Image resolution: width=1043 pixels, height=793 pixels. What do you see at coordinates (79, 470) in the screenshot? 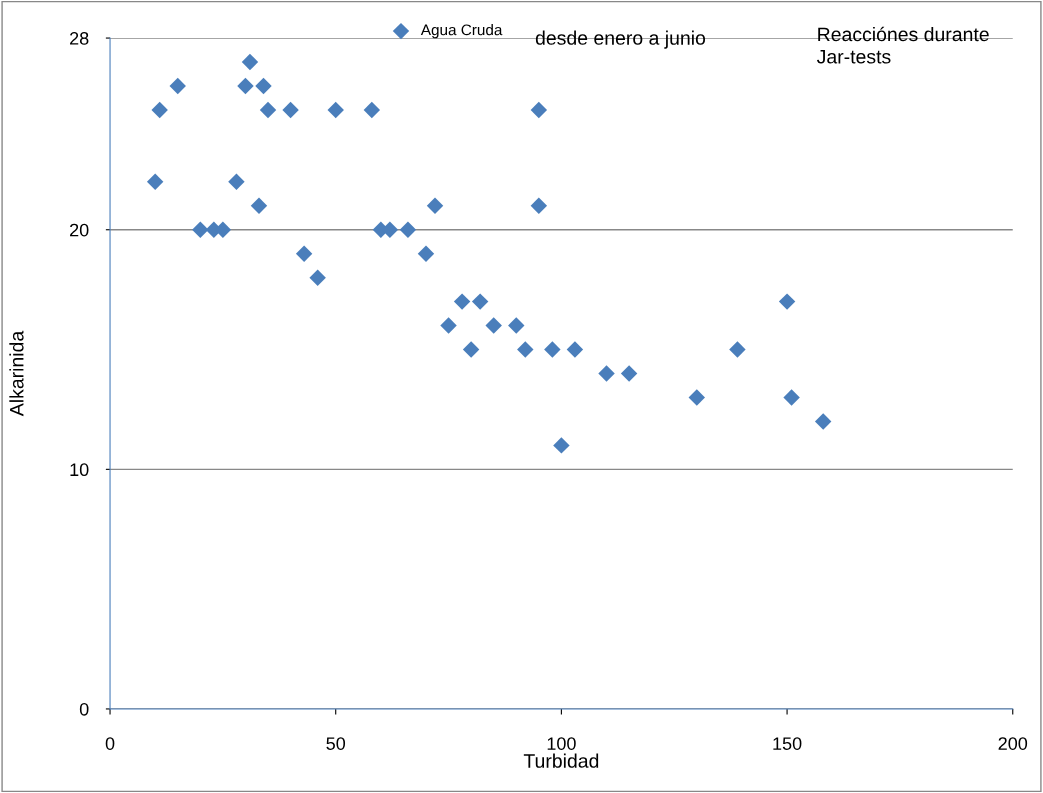
I see `y-tick-label: 10` at bounding box center [79, 470].